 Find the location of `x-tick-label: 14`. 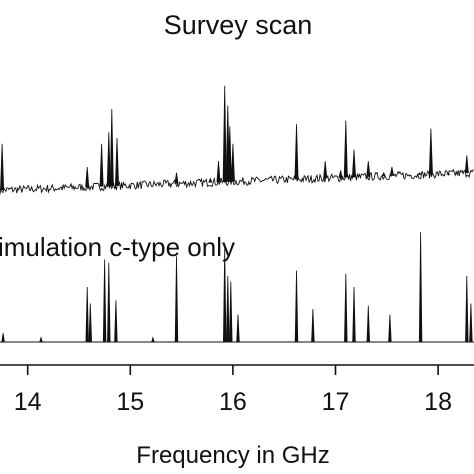

x-tick-label: 14 is located at coordinates (28, 402).